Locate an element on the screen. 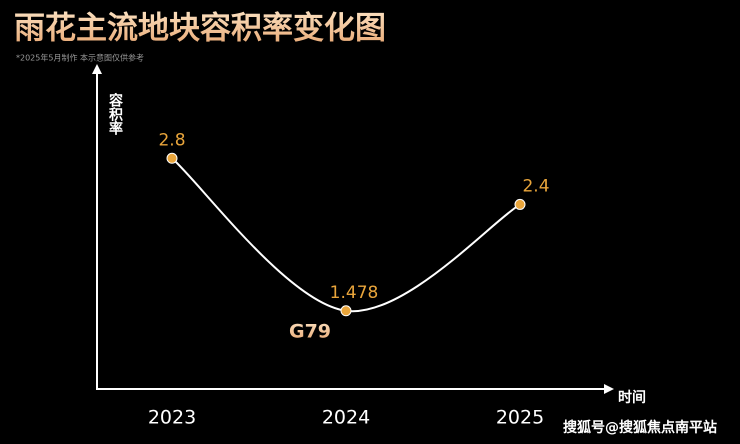 The image size is (740, 444). chart-subtitle: *2025年5月制作 本示意图仅供参考 is located at coordinates (80, 58).